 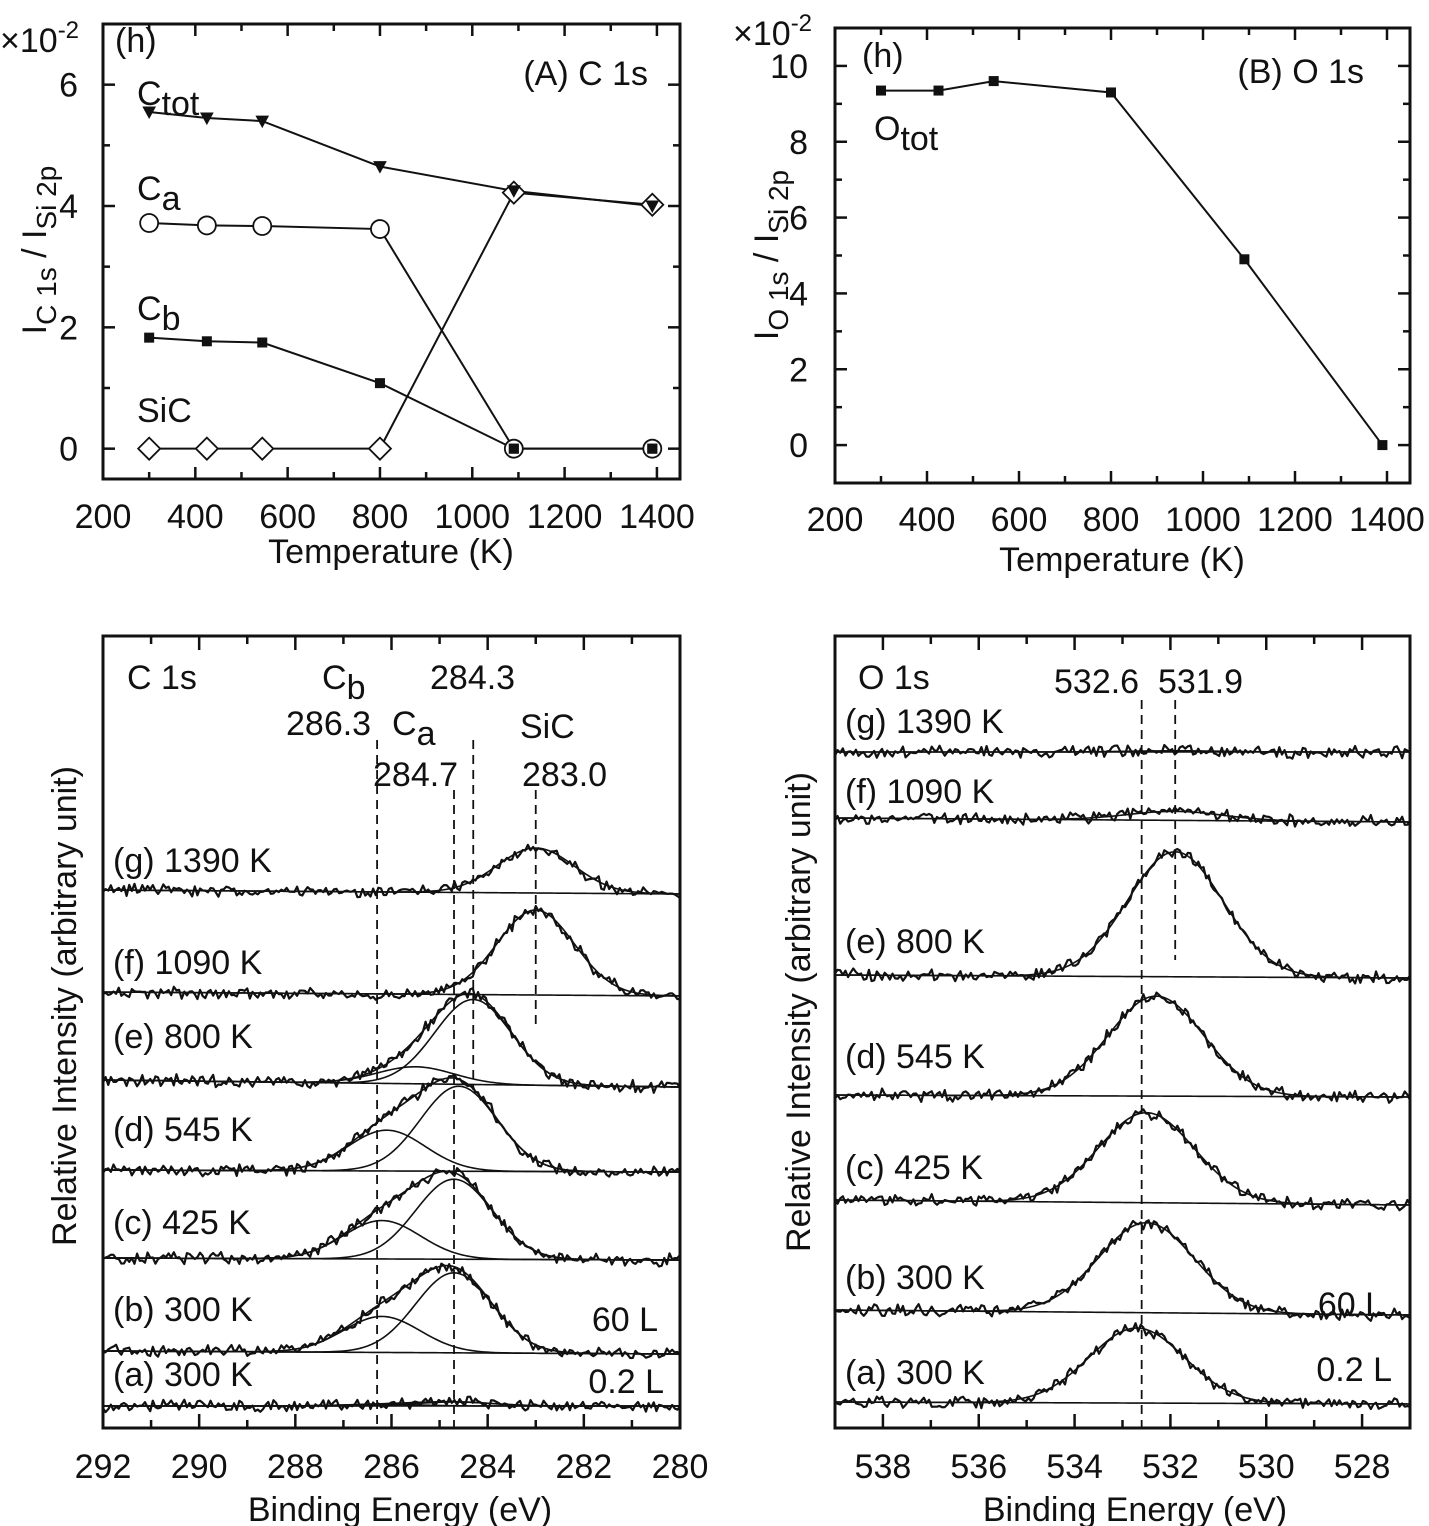 What do you see at coordinates (343, 683) in the screenshot?
I see `peak-label-cb: Cb` at bounding box center [343, 683].